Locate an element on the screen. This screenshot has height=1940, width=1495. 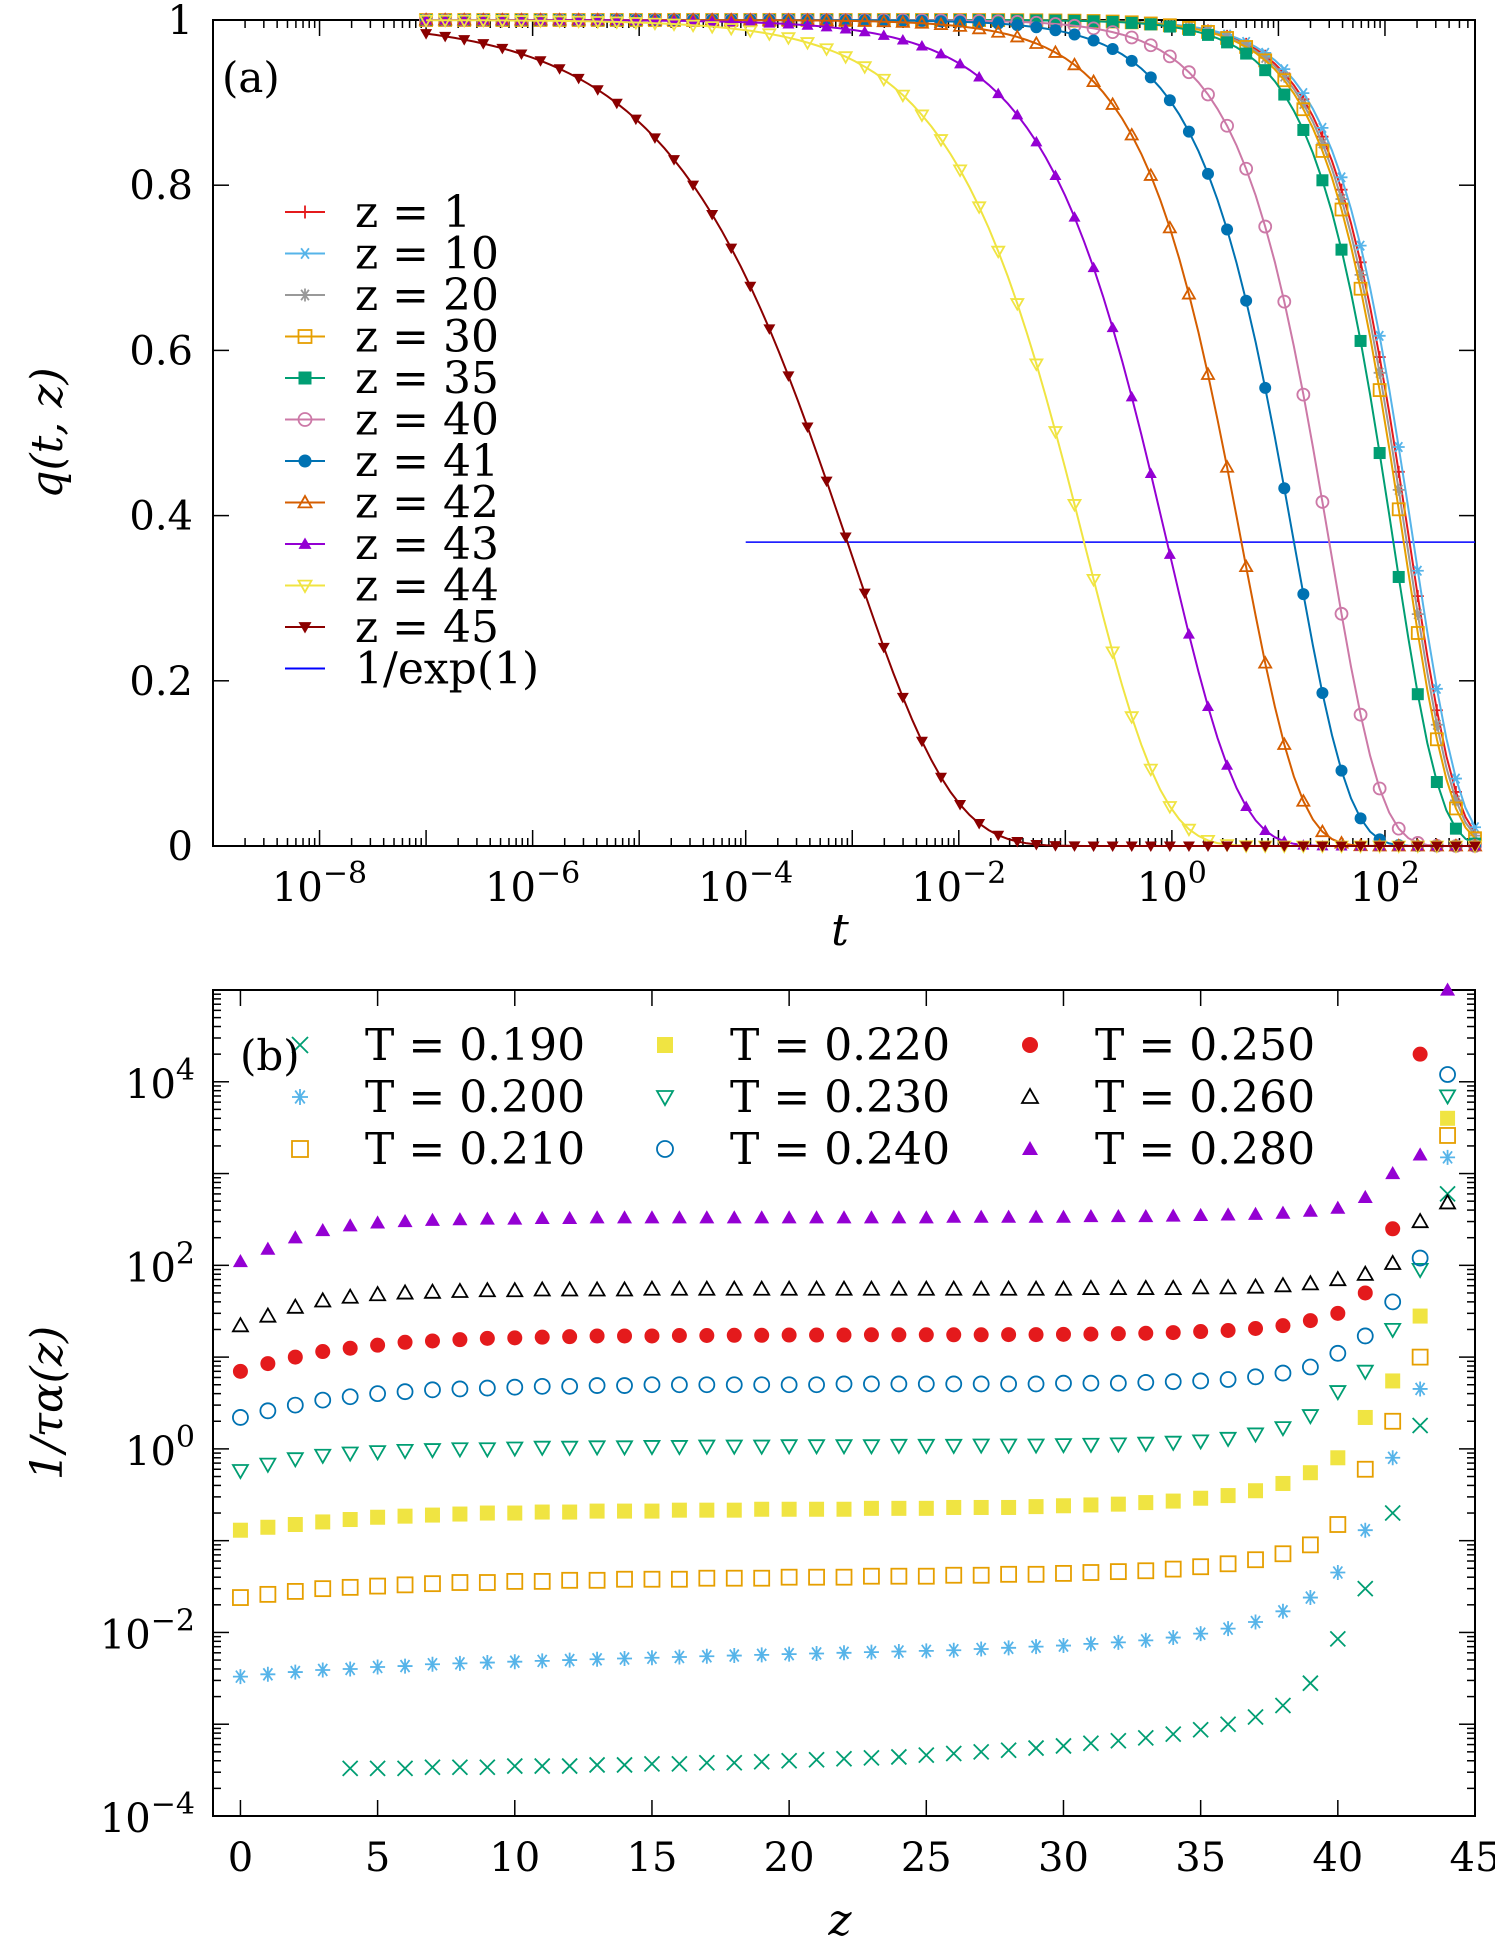
legend-swatch-marker is located at coordinates (1030, 1095).